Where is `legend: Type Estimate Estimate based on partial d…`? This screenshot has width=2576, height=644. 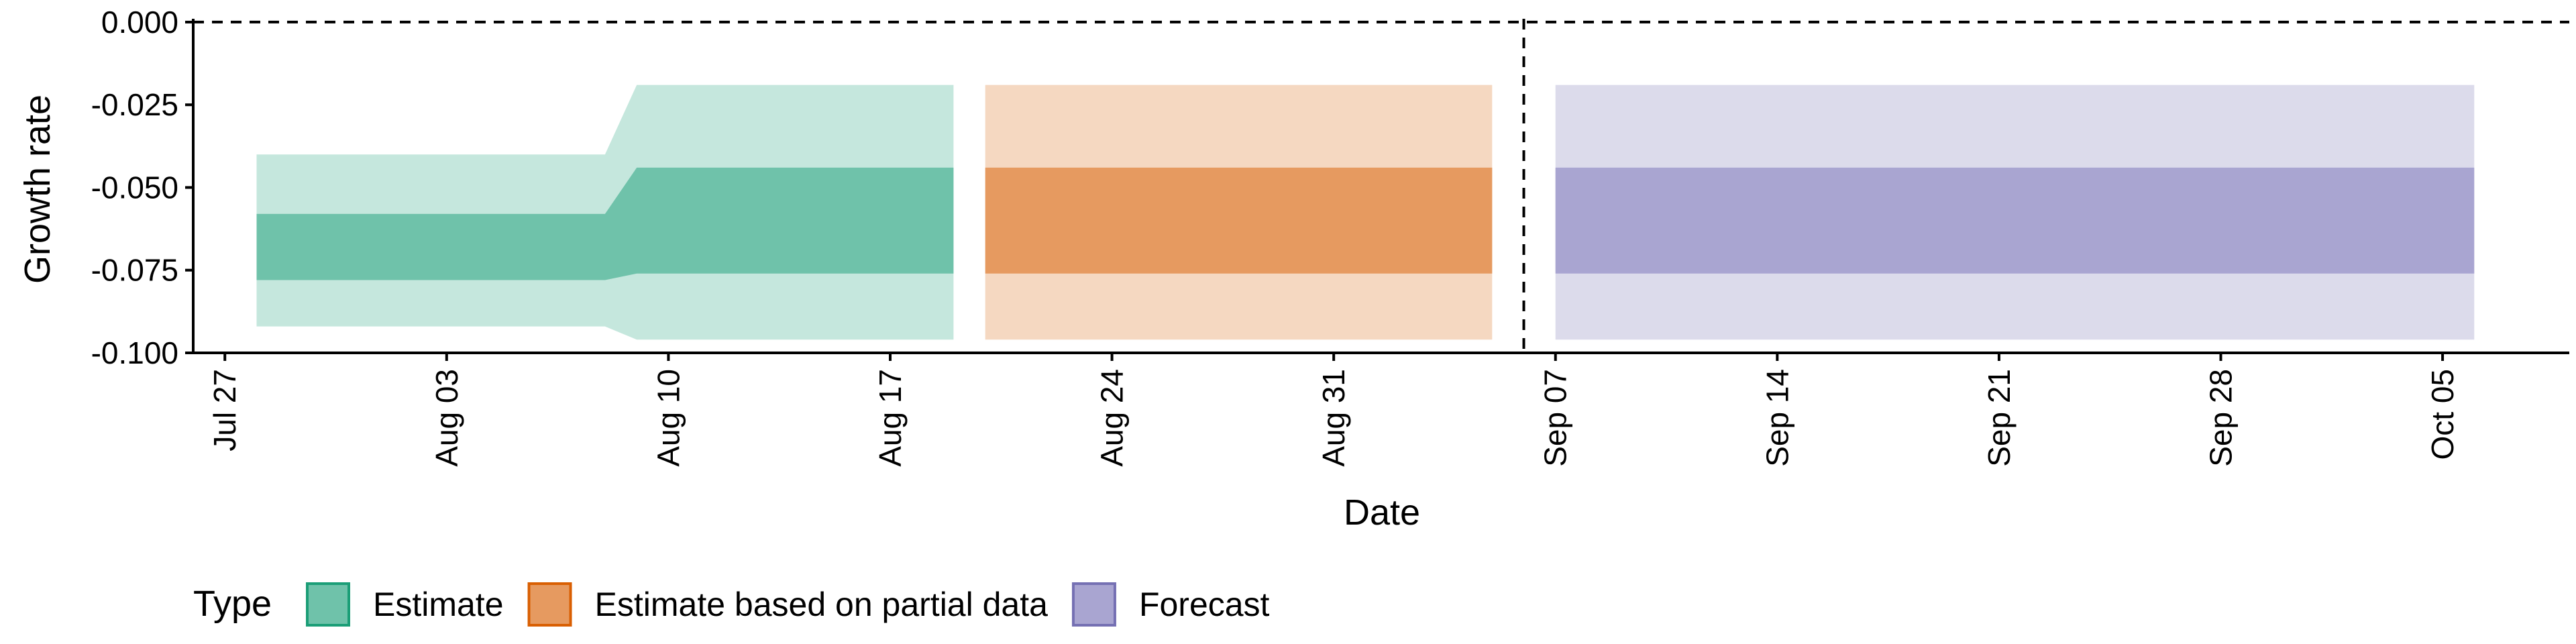 legend: Type Estimate Estimate based on partial d… is located at coordinates (731, 604).